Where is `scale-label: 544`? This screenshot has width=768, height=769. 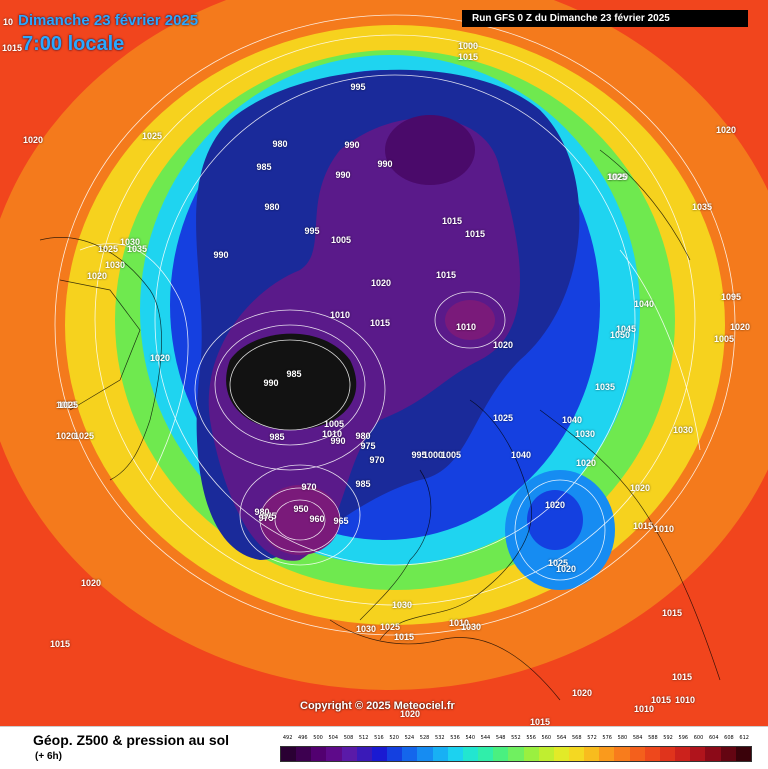
scale-label: 544 is located at coordinates (485, 738).